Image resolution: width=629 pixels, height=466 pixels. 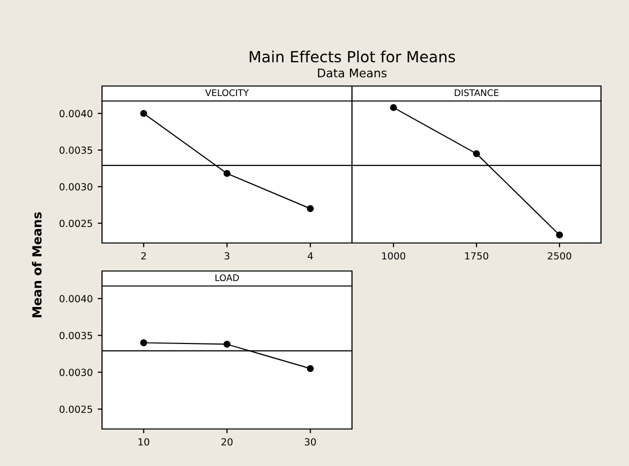 What do you see at coordinates (37, 265) in the screenshot?
I see `y-axis-title: Mean of Means` at bounding box center [37, 265].